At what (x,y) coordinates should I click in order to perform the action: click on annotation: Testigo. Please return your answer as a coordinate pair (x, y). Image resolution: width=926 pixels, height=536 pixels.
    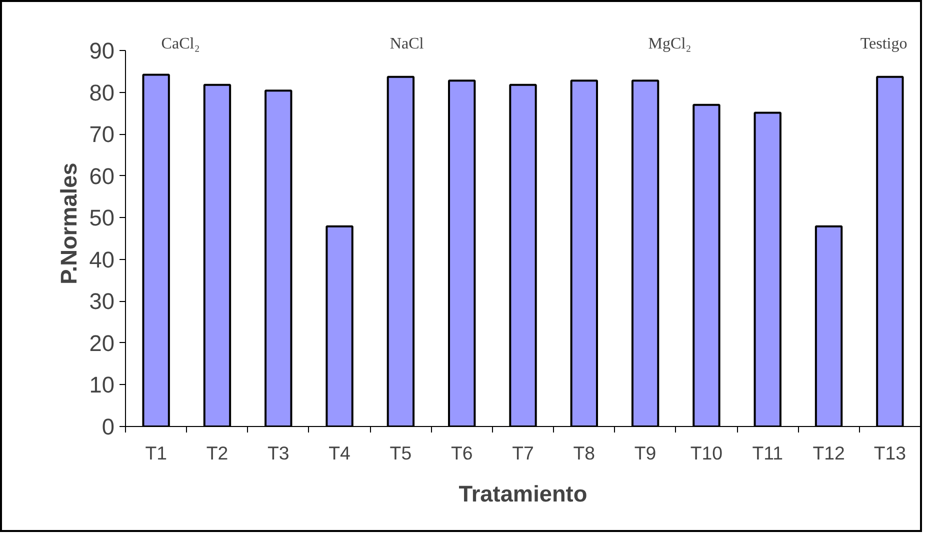
    Looking at the image, I should click on (884, 44).